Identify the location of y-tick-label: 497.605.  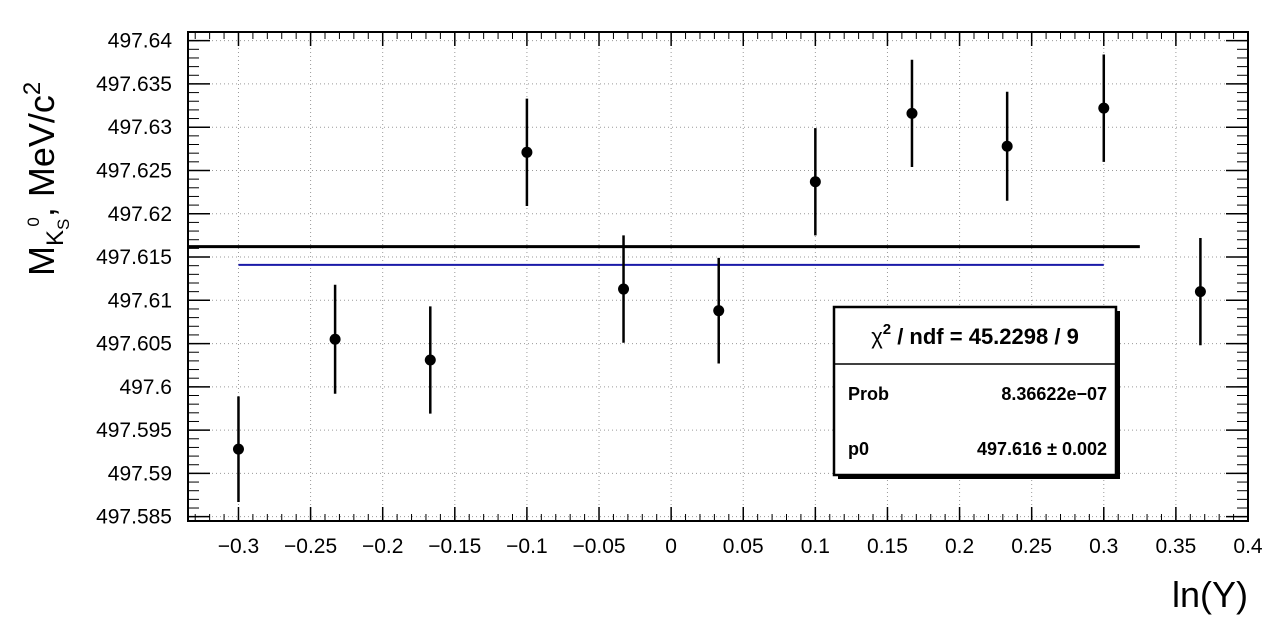
(134, 344).